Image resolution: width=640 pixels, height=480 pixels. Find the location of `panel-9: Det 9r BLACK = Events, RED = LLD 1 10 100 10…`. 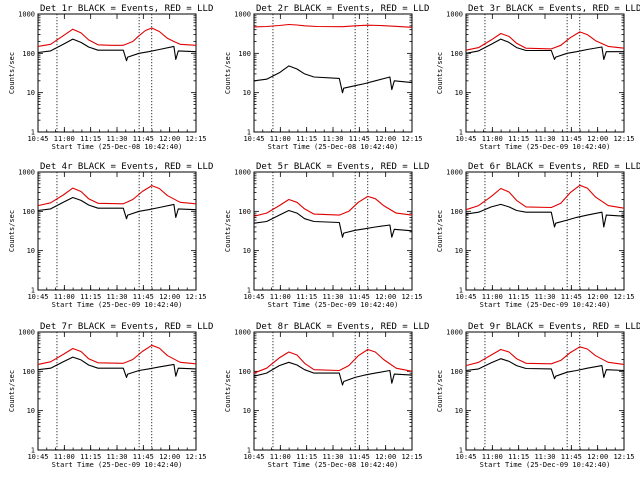

panel-9: Det 9r BLACK = Events, RED = LLD 1 10 100 10… is located at coordinates (538, 395).